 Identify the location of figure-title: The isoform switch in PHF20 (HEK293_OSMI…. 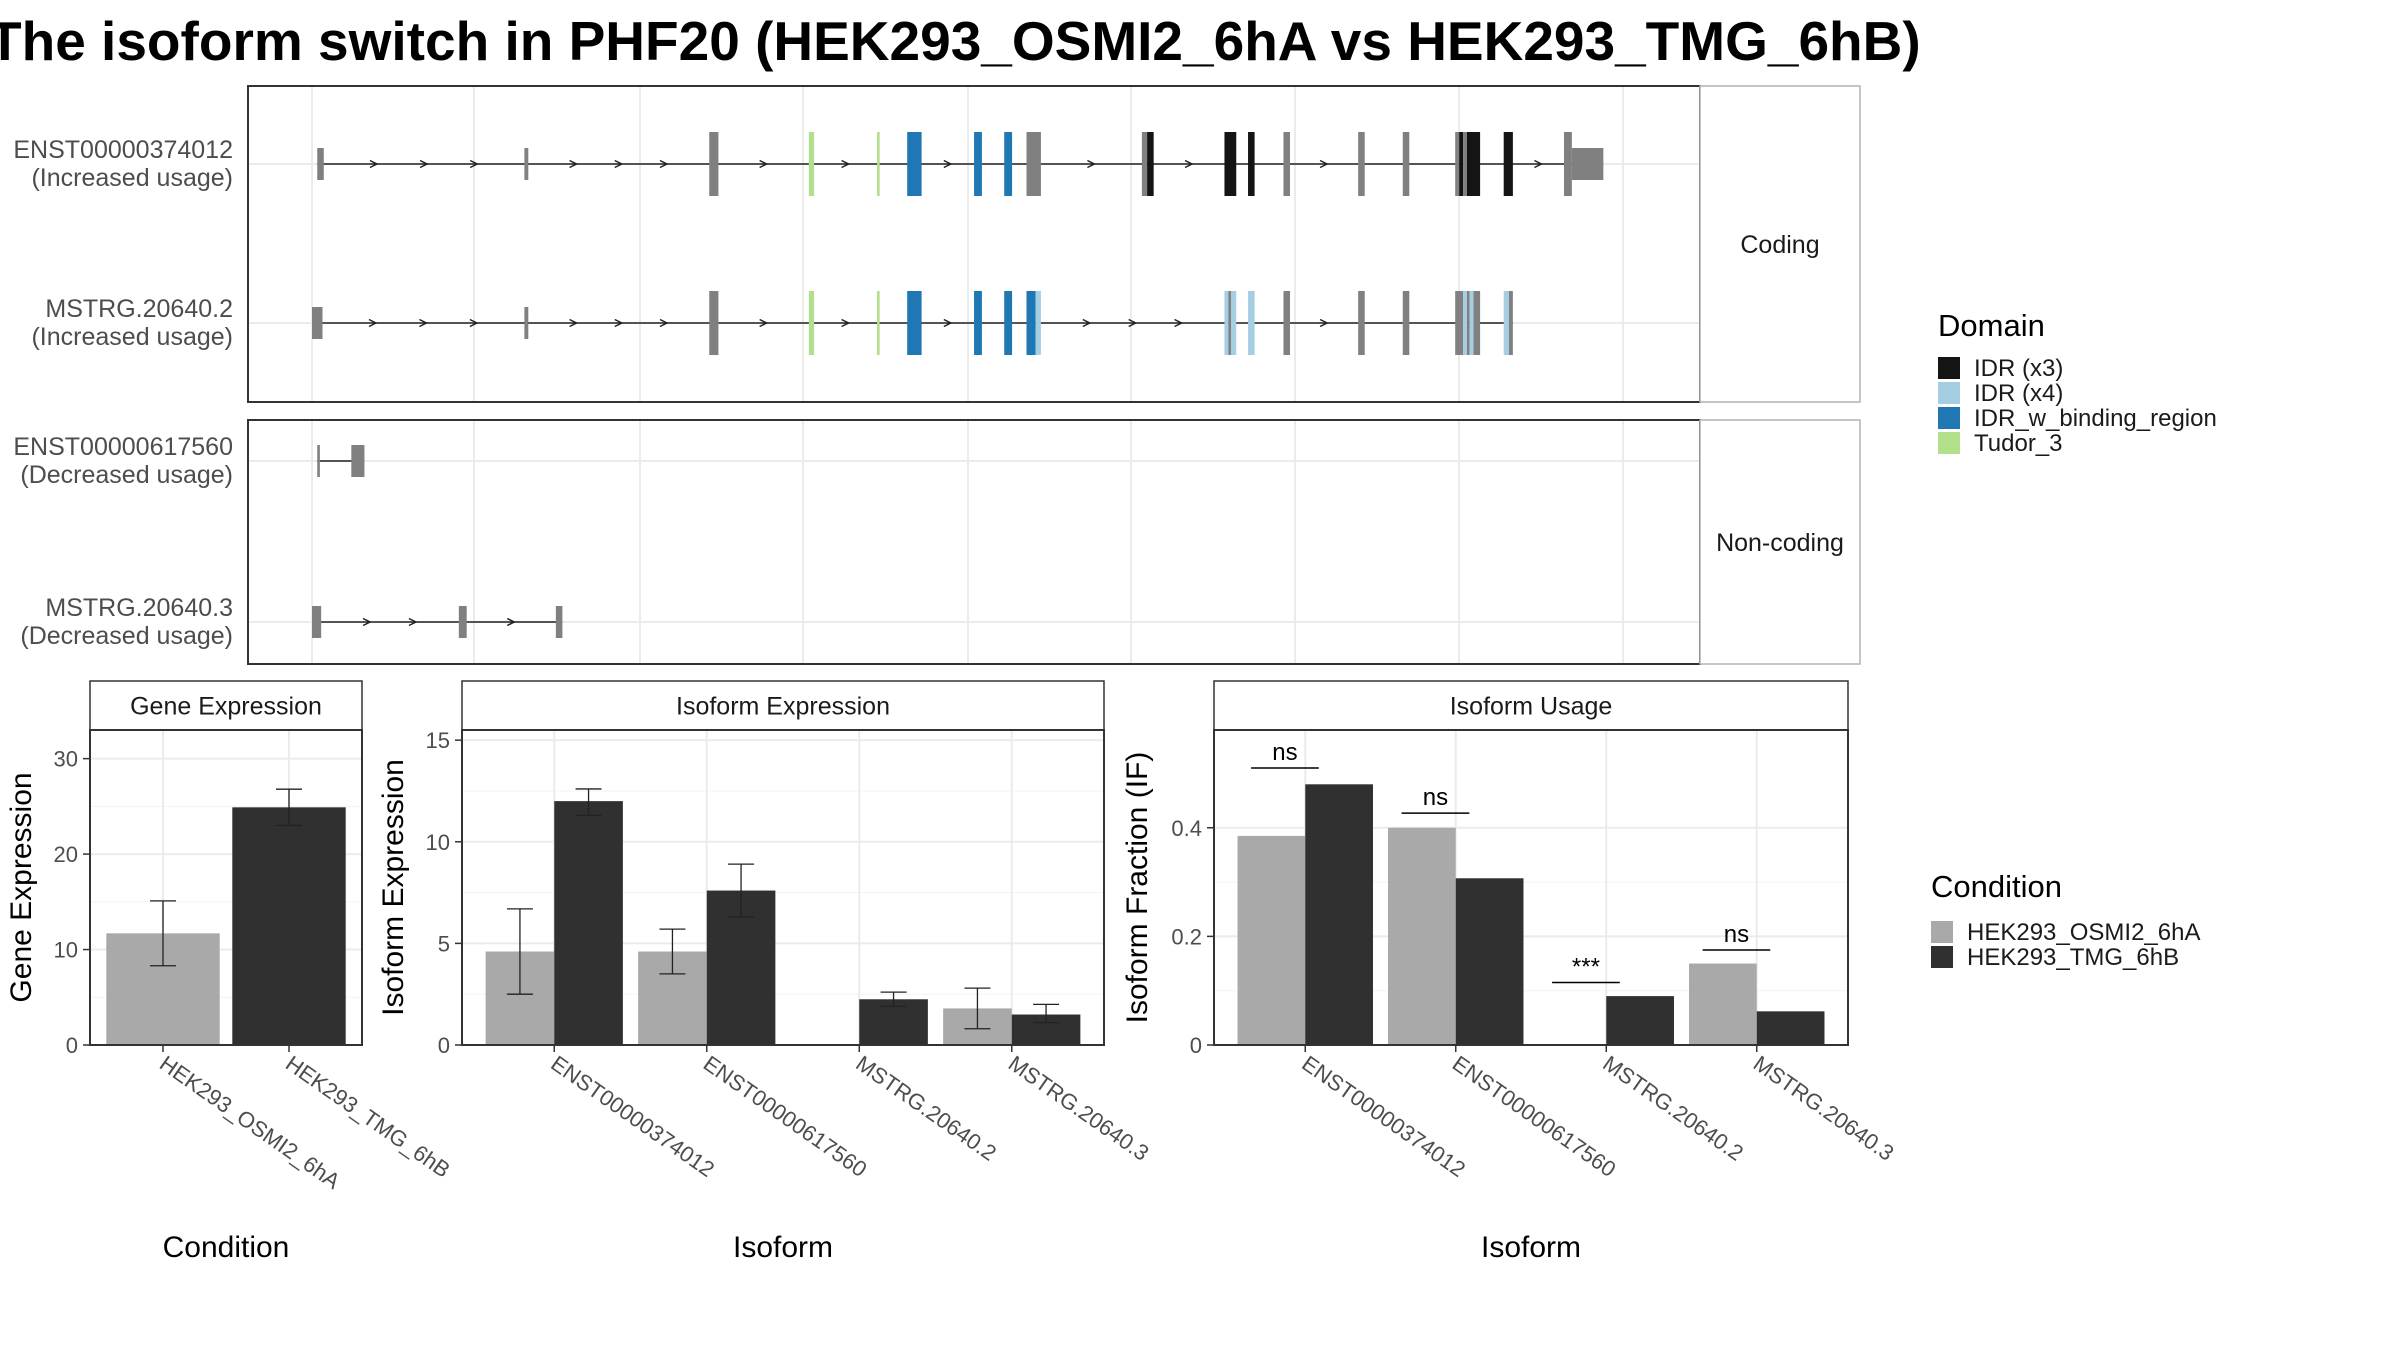
(960, 41).